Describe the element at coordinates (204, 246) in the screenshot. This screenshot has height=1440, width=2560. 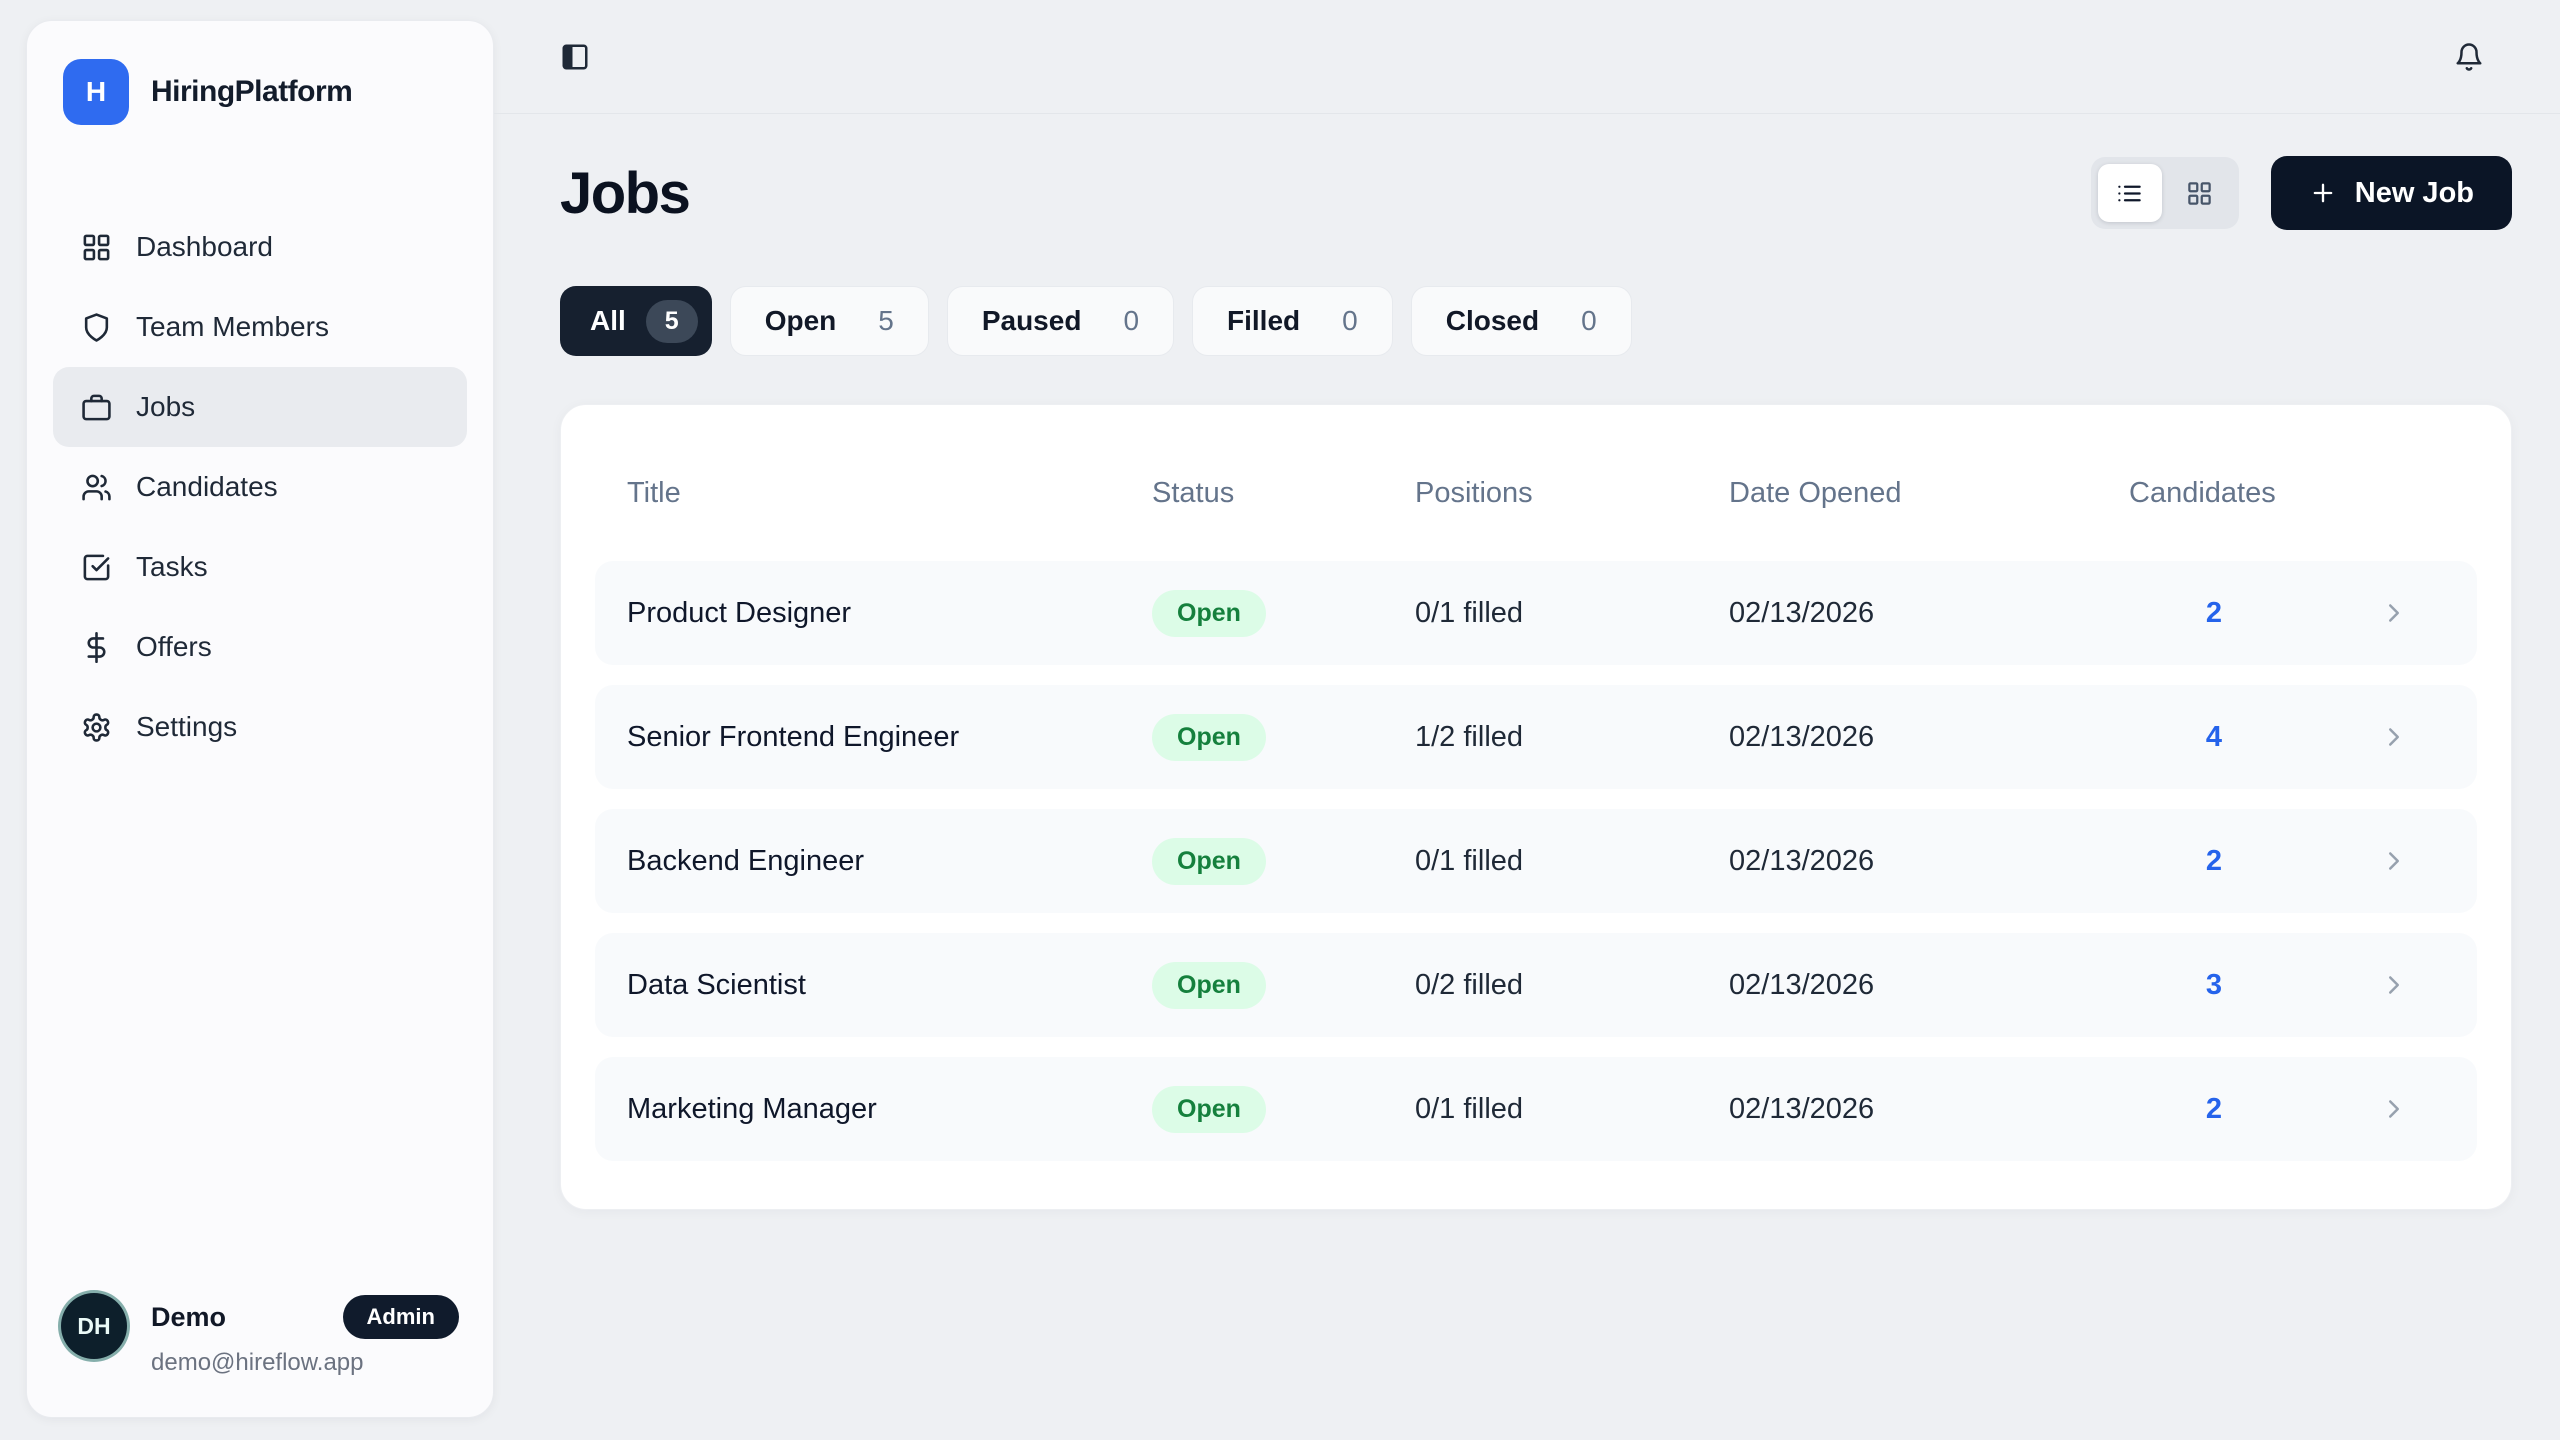
I see `sidebar-item-label: Dashboard` at that location.